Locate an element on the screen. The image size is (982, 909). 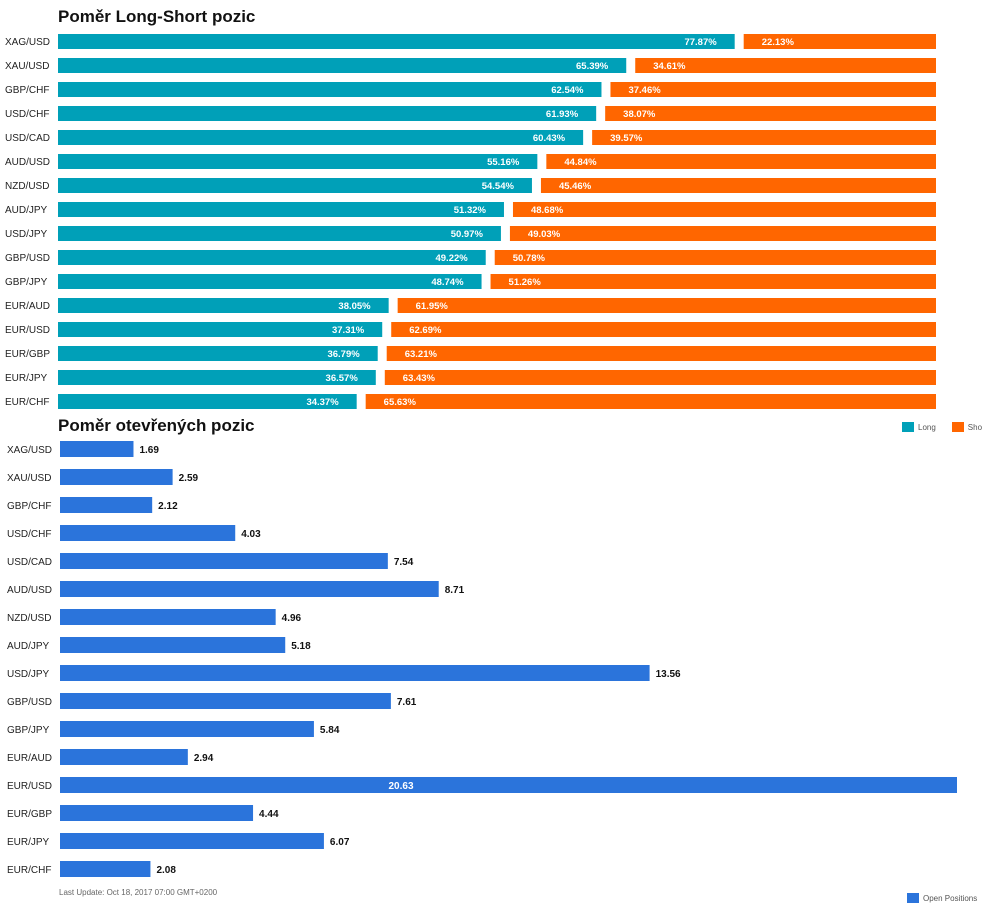
legend-open-positions-swatch is located at coordinates (913, 898).